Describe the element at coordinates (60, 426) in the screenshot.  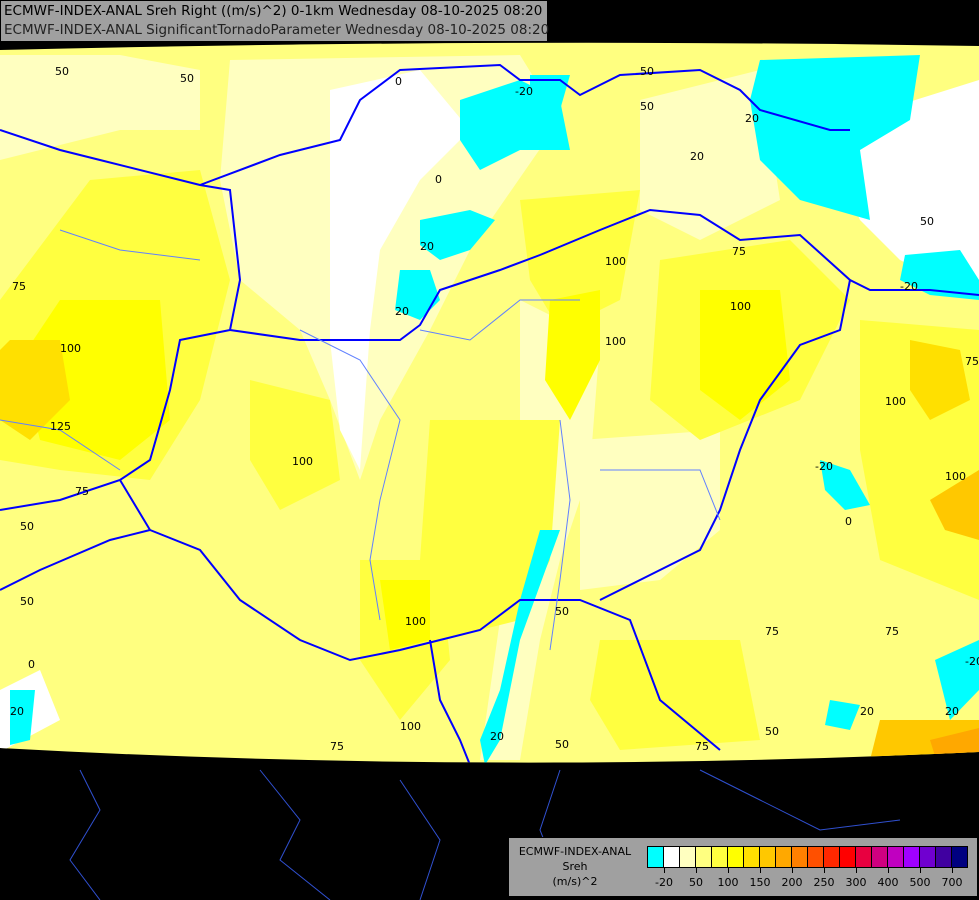
I see `contour-label: 125` at that location.